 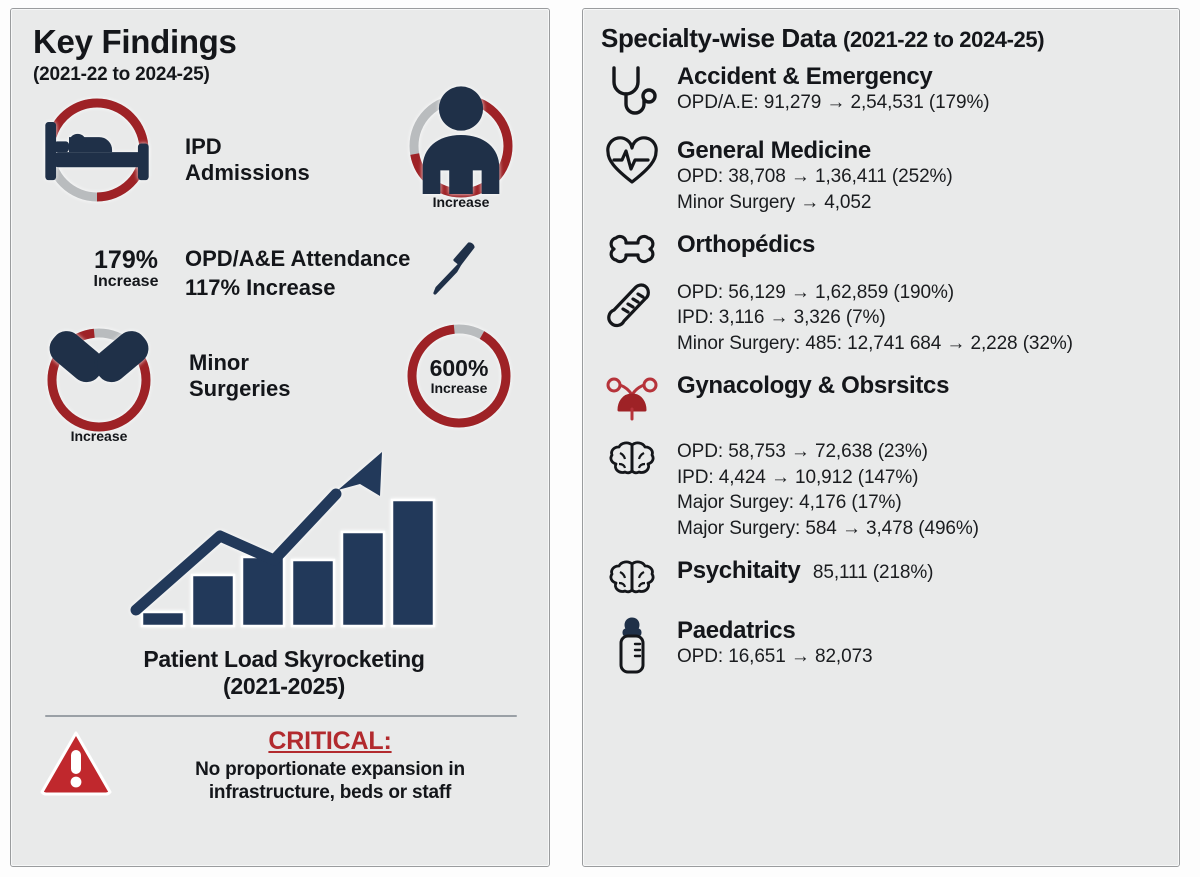 I want to click on specialty-title-range: (2021-22 to 2024-25), so click(x=944, y=39).